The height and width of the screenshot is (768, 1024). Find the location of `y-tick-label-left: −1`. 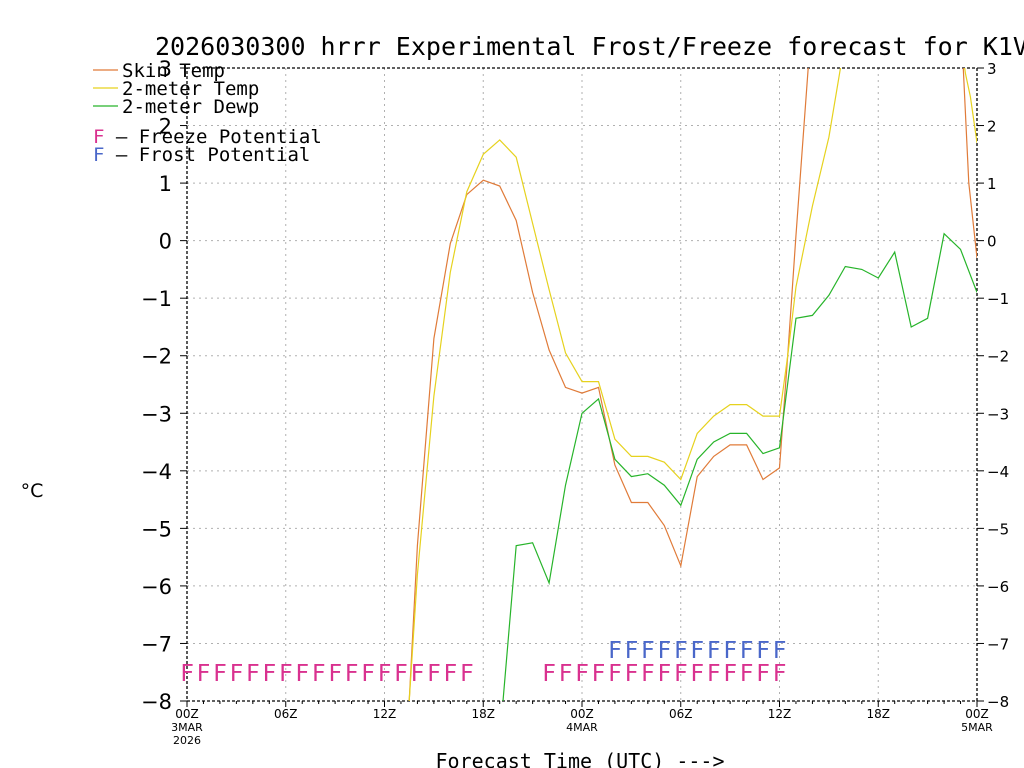

y-tick-label-left: −1 is located at coordinates (156, 299).